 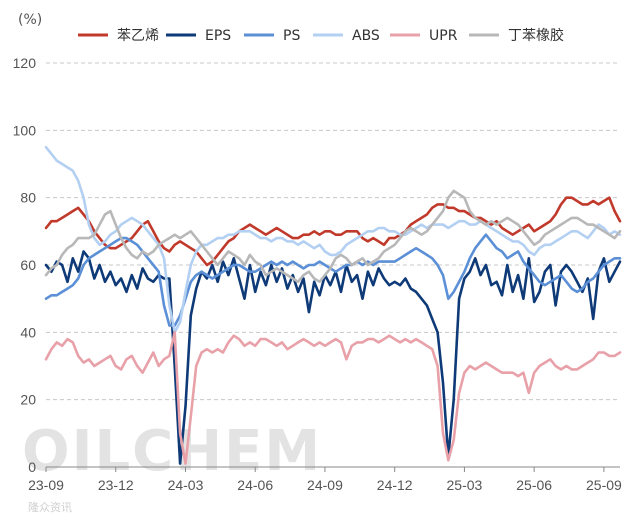 What do you see at coordinates (218, 36) in the screenshot?
I see `legend-label: EPS` at bounding box center [218, 36].